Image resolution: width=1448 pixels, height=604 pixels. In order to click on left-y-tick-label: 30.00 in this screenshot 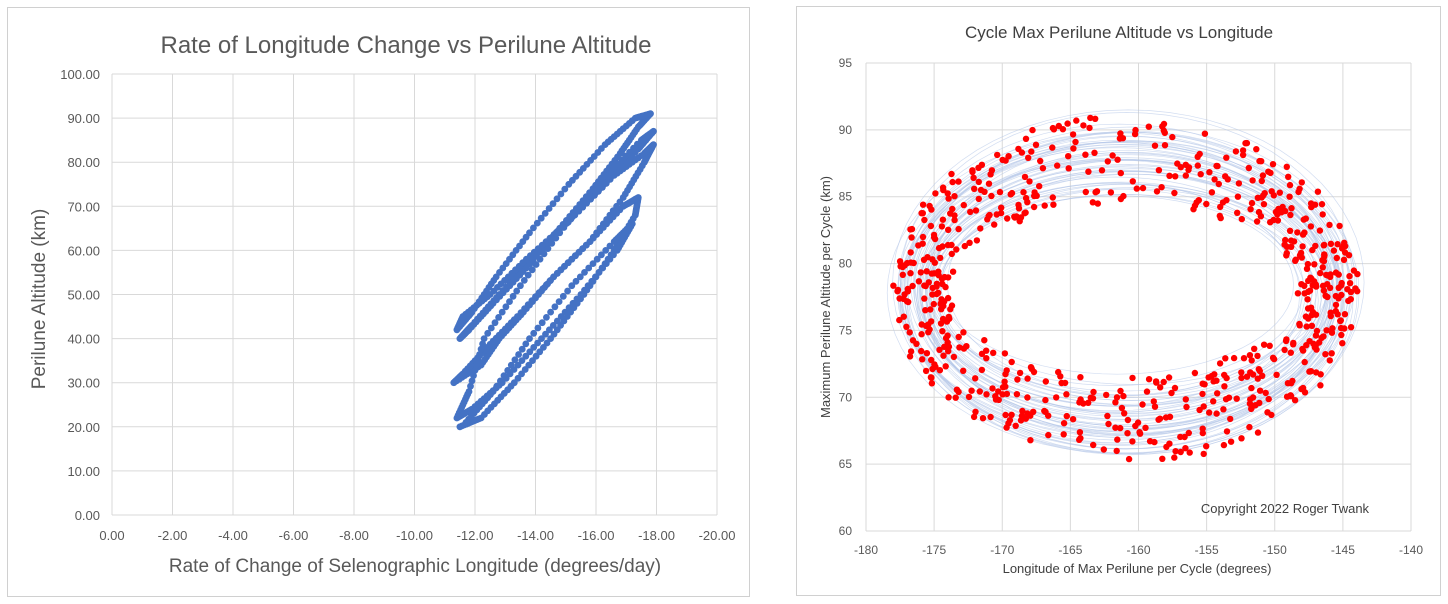, I will do `click(83, 383)`.